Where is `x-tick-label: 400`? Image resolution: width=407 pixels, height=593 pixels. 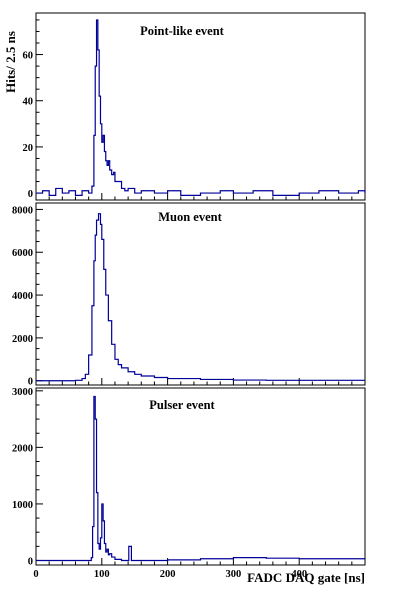
x-tick-label: 400 is located at coordinates (299, 574).